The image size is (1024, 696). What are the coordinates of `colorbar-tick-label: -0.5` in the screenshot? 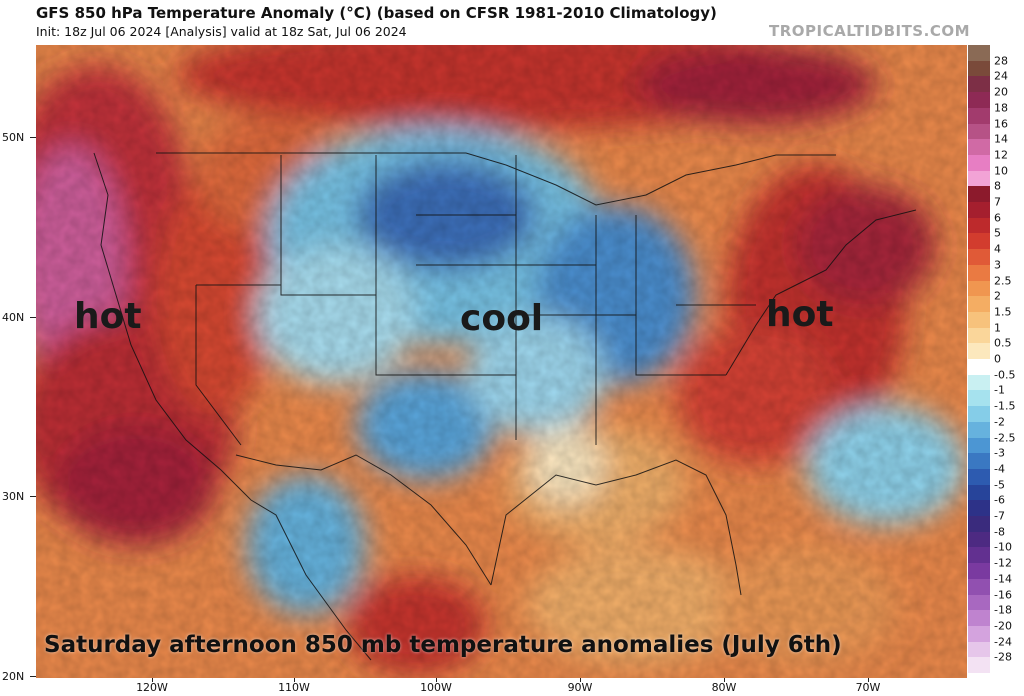 It's located at (1005, 375).